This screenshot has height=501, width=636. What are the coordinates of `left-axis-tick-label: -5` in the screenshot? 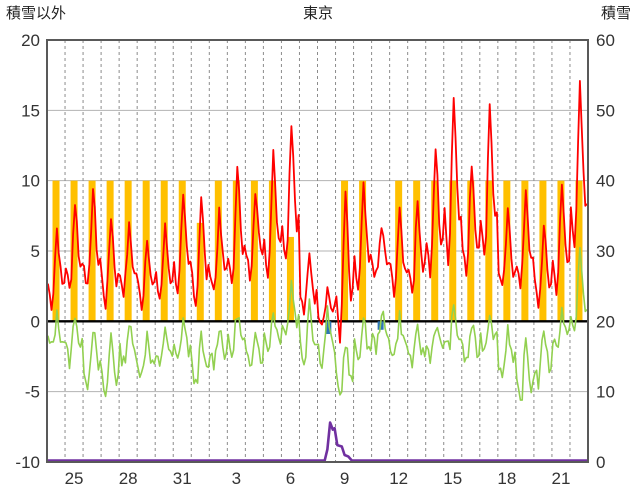 It's located at (32, 392).